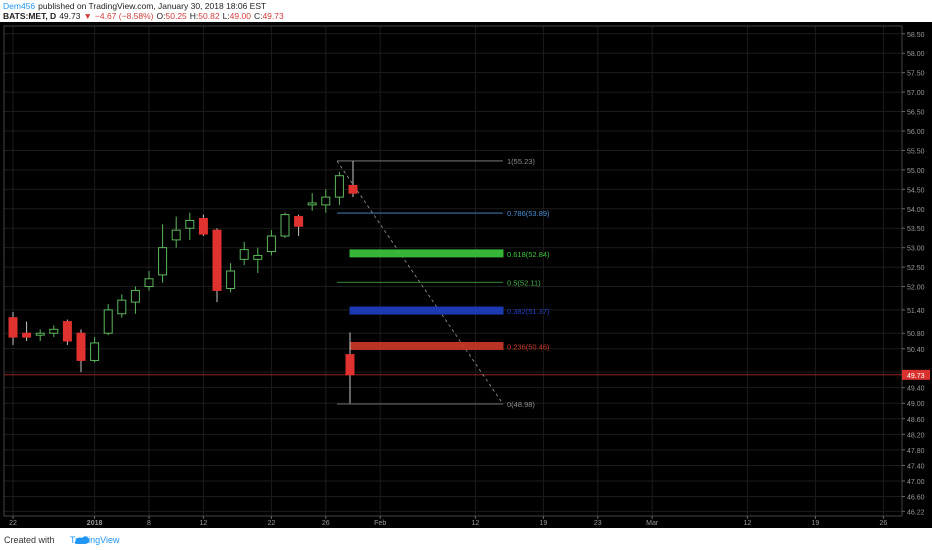 The height and width of the screenshot is (550, 932). Describe the element at coordinates (916, 54) in the screenshot. I see `y-tick-label: 58.00` at that location.